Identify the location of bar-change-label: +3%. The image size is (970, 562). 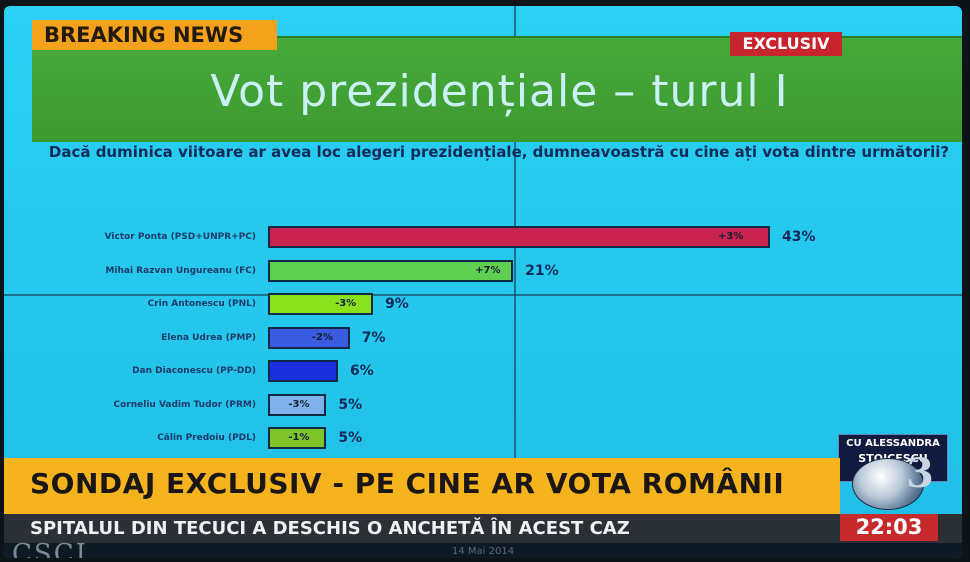
(731, 236).